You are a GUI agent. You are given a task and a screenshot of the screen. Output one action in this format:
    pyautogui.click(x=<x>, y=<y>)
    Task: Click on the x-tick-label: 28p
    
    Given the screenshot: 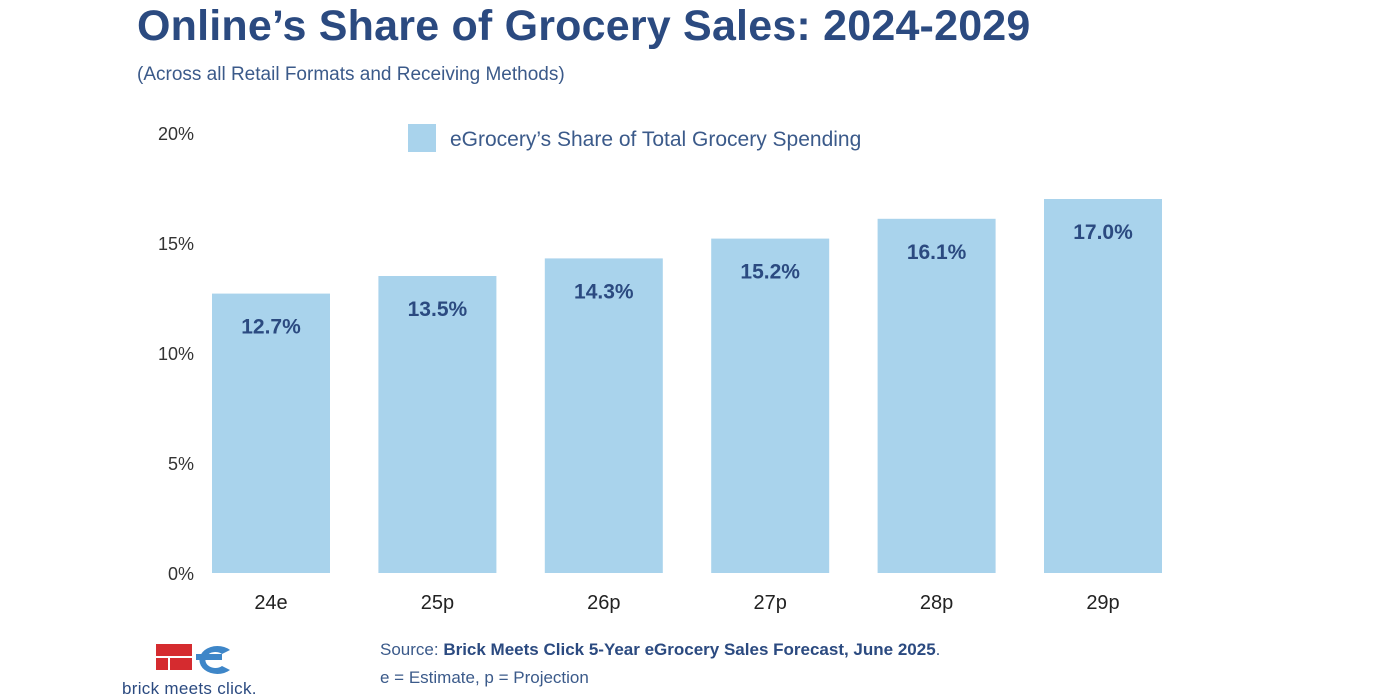 What is the action you would take?
    pyautogui.click(x=936, y=603)
    